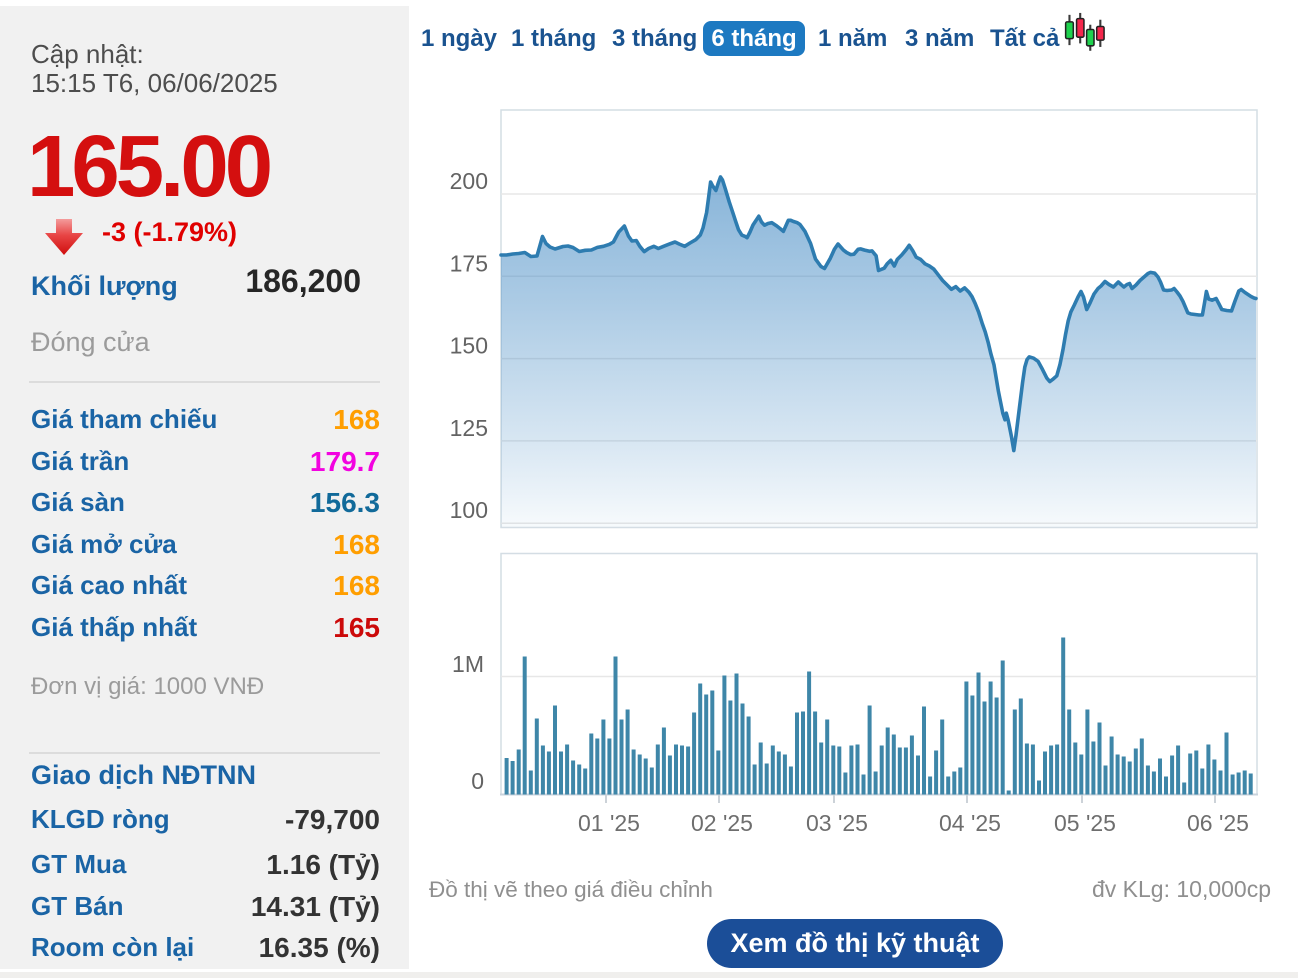  What do you see at coordinates (477, 781) in the screenshot?
I see `svg-text: 0` at bounding box center [477, 781].